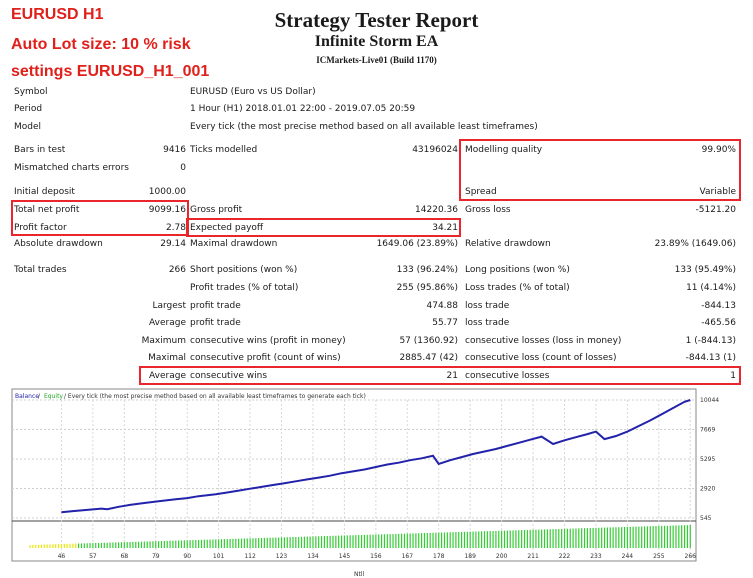  Describe the element at coordinates (508, 244) in the screenshot. I see `rel-drawdown-label: Relative drawdown` at that location.